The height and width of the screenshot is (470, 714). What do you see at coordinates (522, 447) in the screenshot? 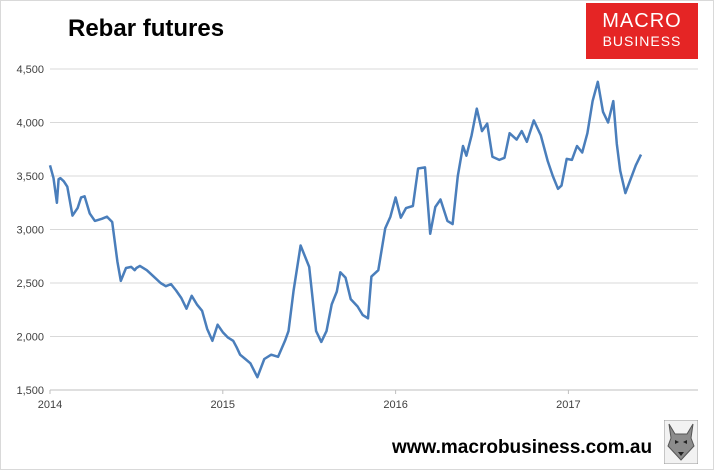
I see `website-url: www.macrobusiness.com.au` at bounding box center [522, 447].